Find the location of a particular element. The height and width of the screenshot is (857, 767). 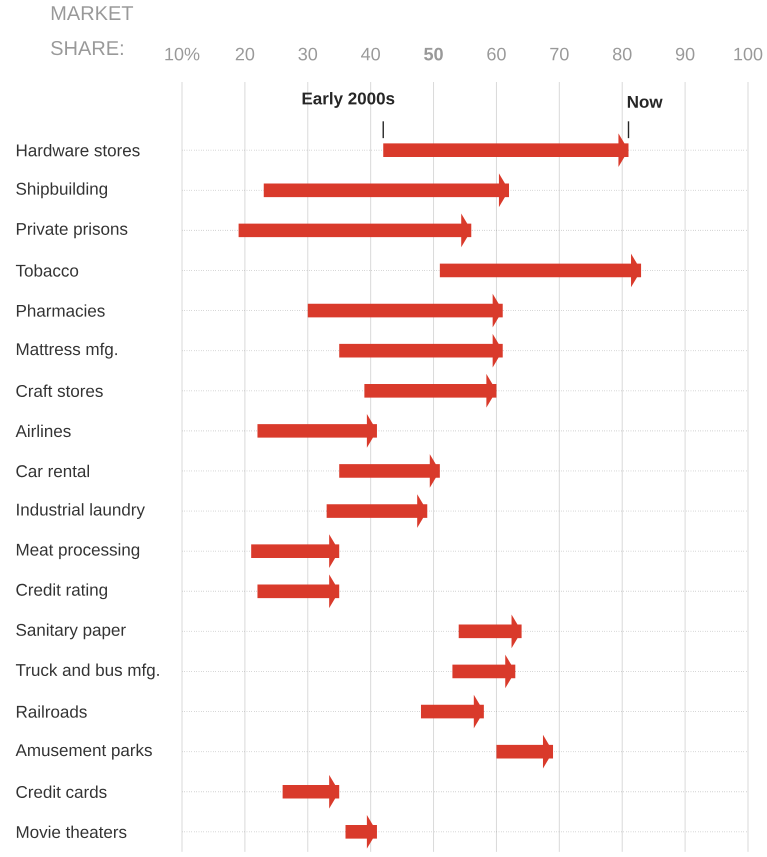

x-tick-label: 70 is located at coordinates (559, 54).